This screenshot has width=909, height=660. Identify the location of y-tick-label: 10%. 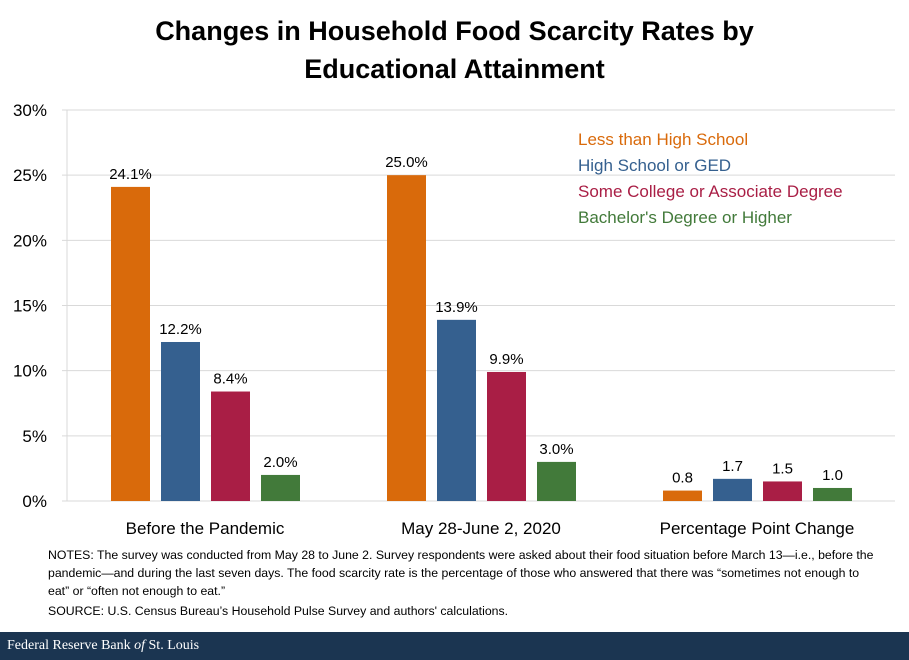
(30, 371).